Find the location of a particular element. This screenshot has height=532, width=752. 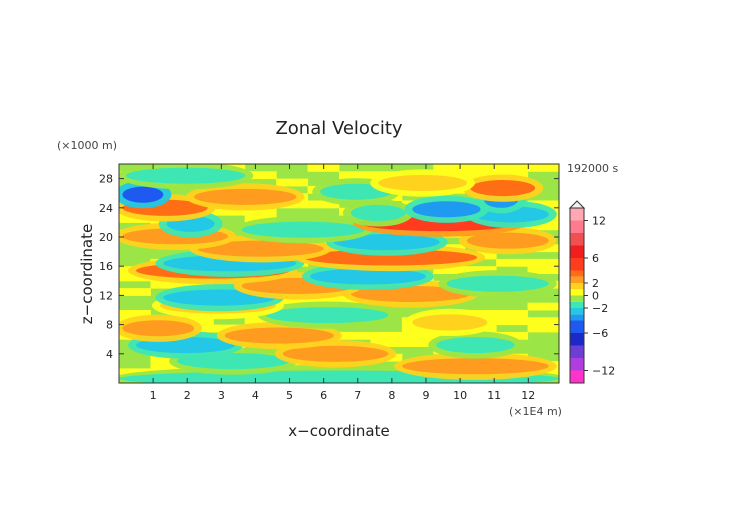

y-tick-label: 24 is located at coordinates (106, 208).